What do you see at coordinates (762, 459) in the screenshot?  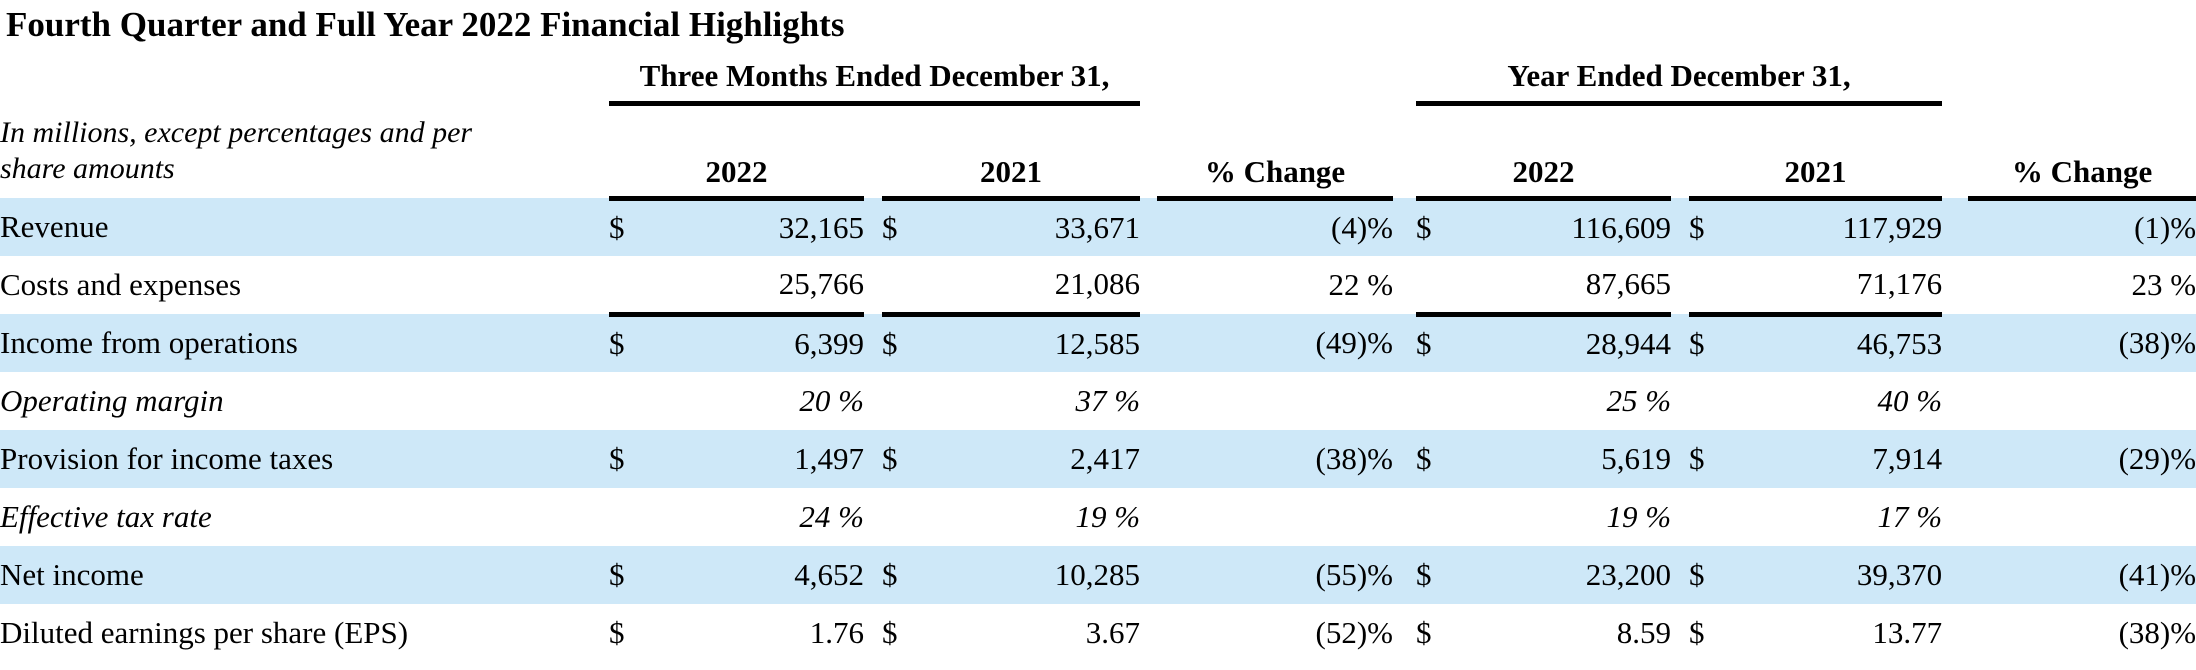 I see `cell-value: 1,497` at bounding box center [762, 459].